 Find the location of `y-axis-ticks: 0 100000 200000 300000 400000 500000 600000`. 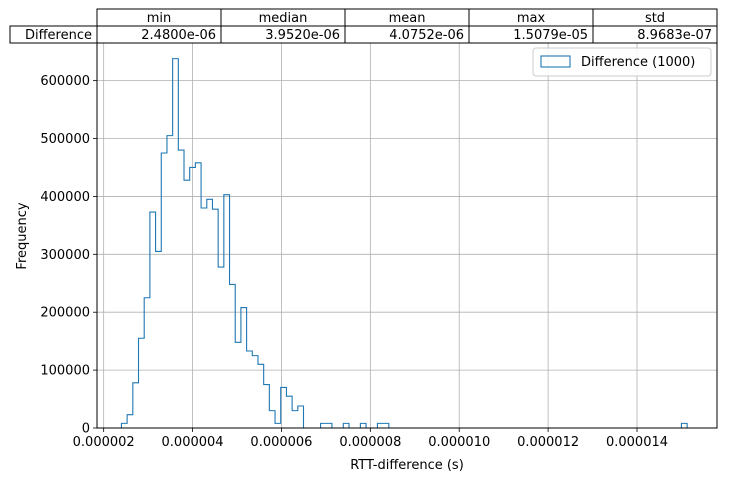

y-axis-ticks: 0 100000 200000 300000 400000 500000 600000 is located at coordinates (68, 255).